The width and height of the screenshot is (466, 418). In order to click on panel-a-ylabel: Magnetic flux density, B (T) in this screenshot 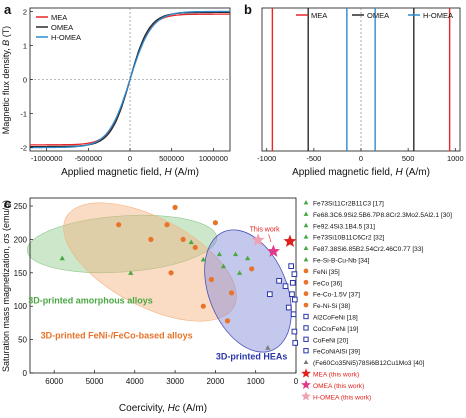, I will do `click(6, 80)`.